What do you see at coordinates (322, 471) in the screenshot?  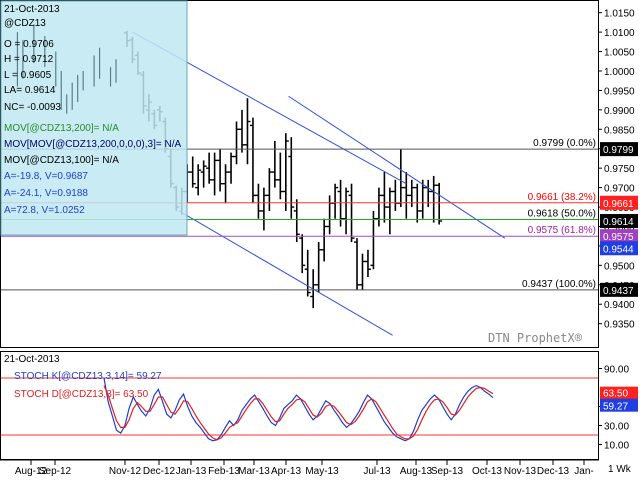 I see `x-tick-label: May-13` at bounding box center [322, 471].